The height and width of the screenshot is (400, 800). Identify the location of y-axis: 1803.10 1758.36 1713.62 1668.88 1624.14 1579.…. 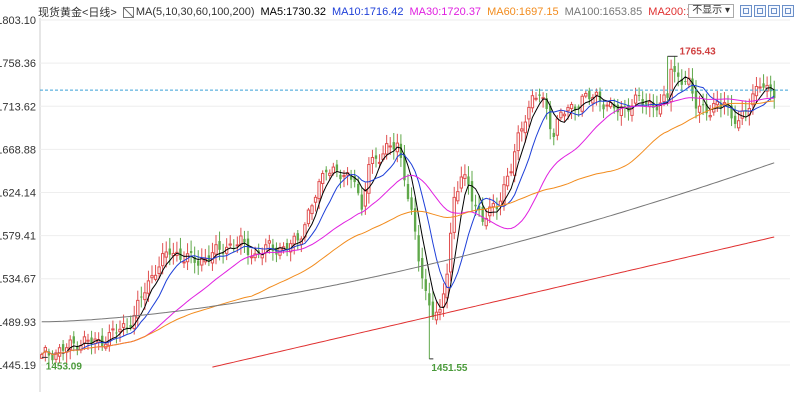
(18, 193).